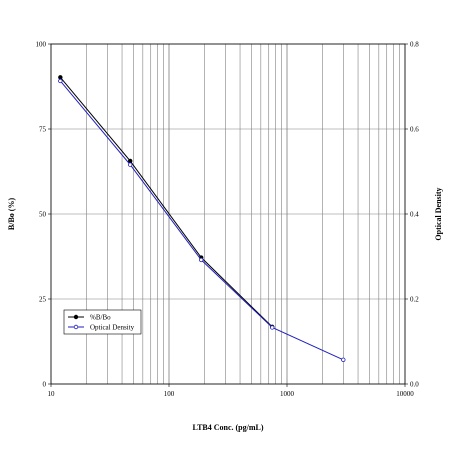  What do you see at coordinates (43, 130) in the screenshot?
I see `left-y-tick-label: 75` at bounding box center [43, 130].